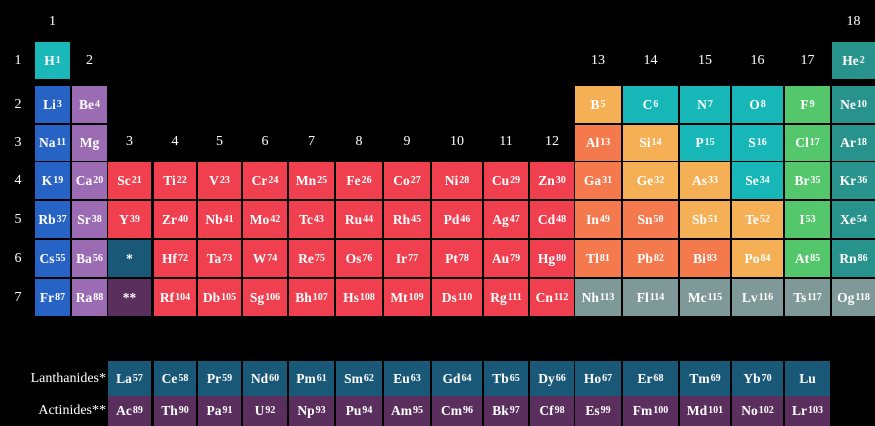 The width and height of the screenshot is (875, 426). I want to click on element-cell: Ds 110, so click(457, 297).